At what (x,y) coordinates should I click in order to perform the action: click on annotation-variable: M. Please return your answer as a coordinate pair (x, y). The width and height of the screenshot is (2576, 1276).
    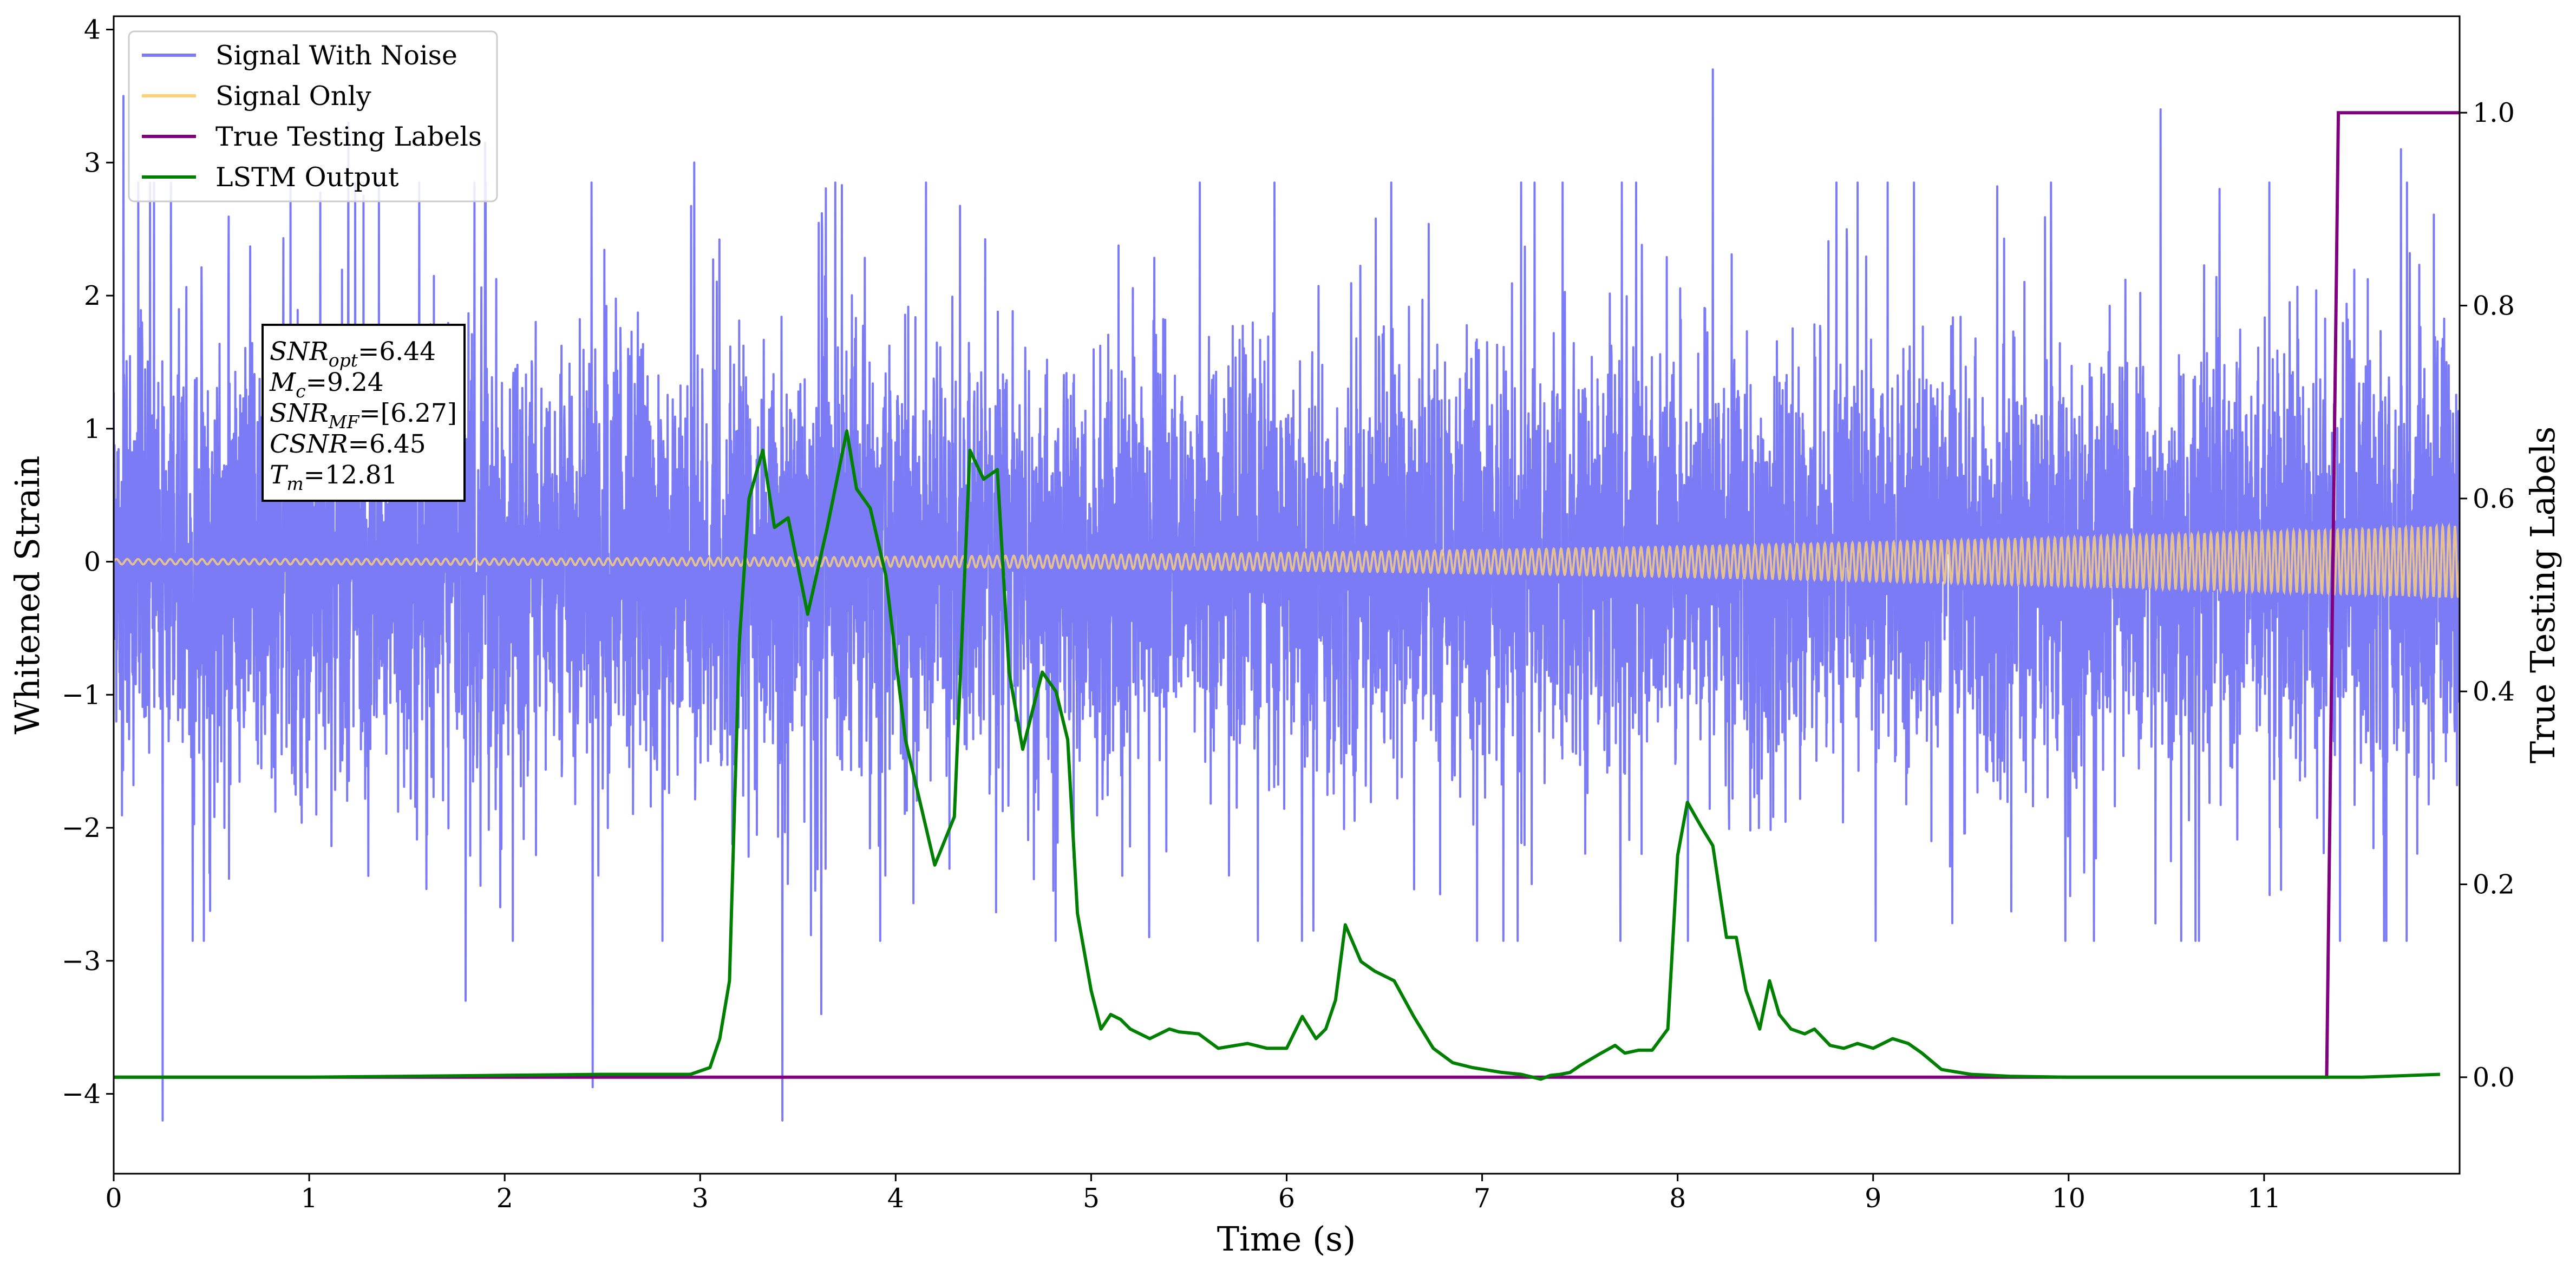
    Looking at the image, I should click on (283, 382).